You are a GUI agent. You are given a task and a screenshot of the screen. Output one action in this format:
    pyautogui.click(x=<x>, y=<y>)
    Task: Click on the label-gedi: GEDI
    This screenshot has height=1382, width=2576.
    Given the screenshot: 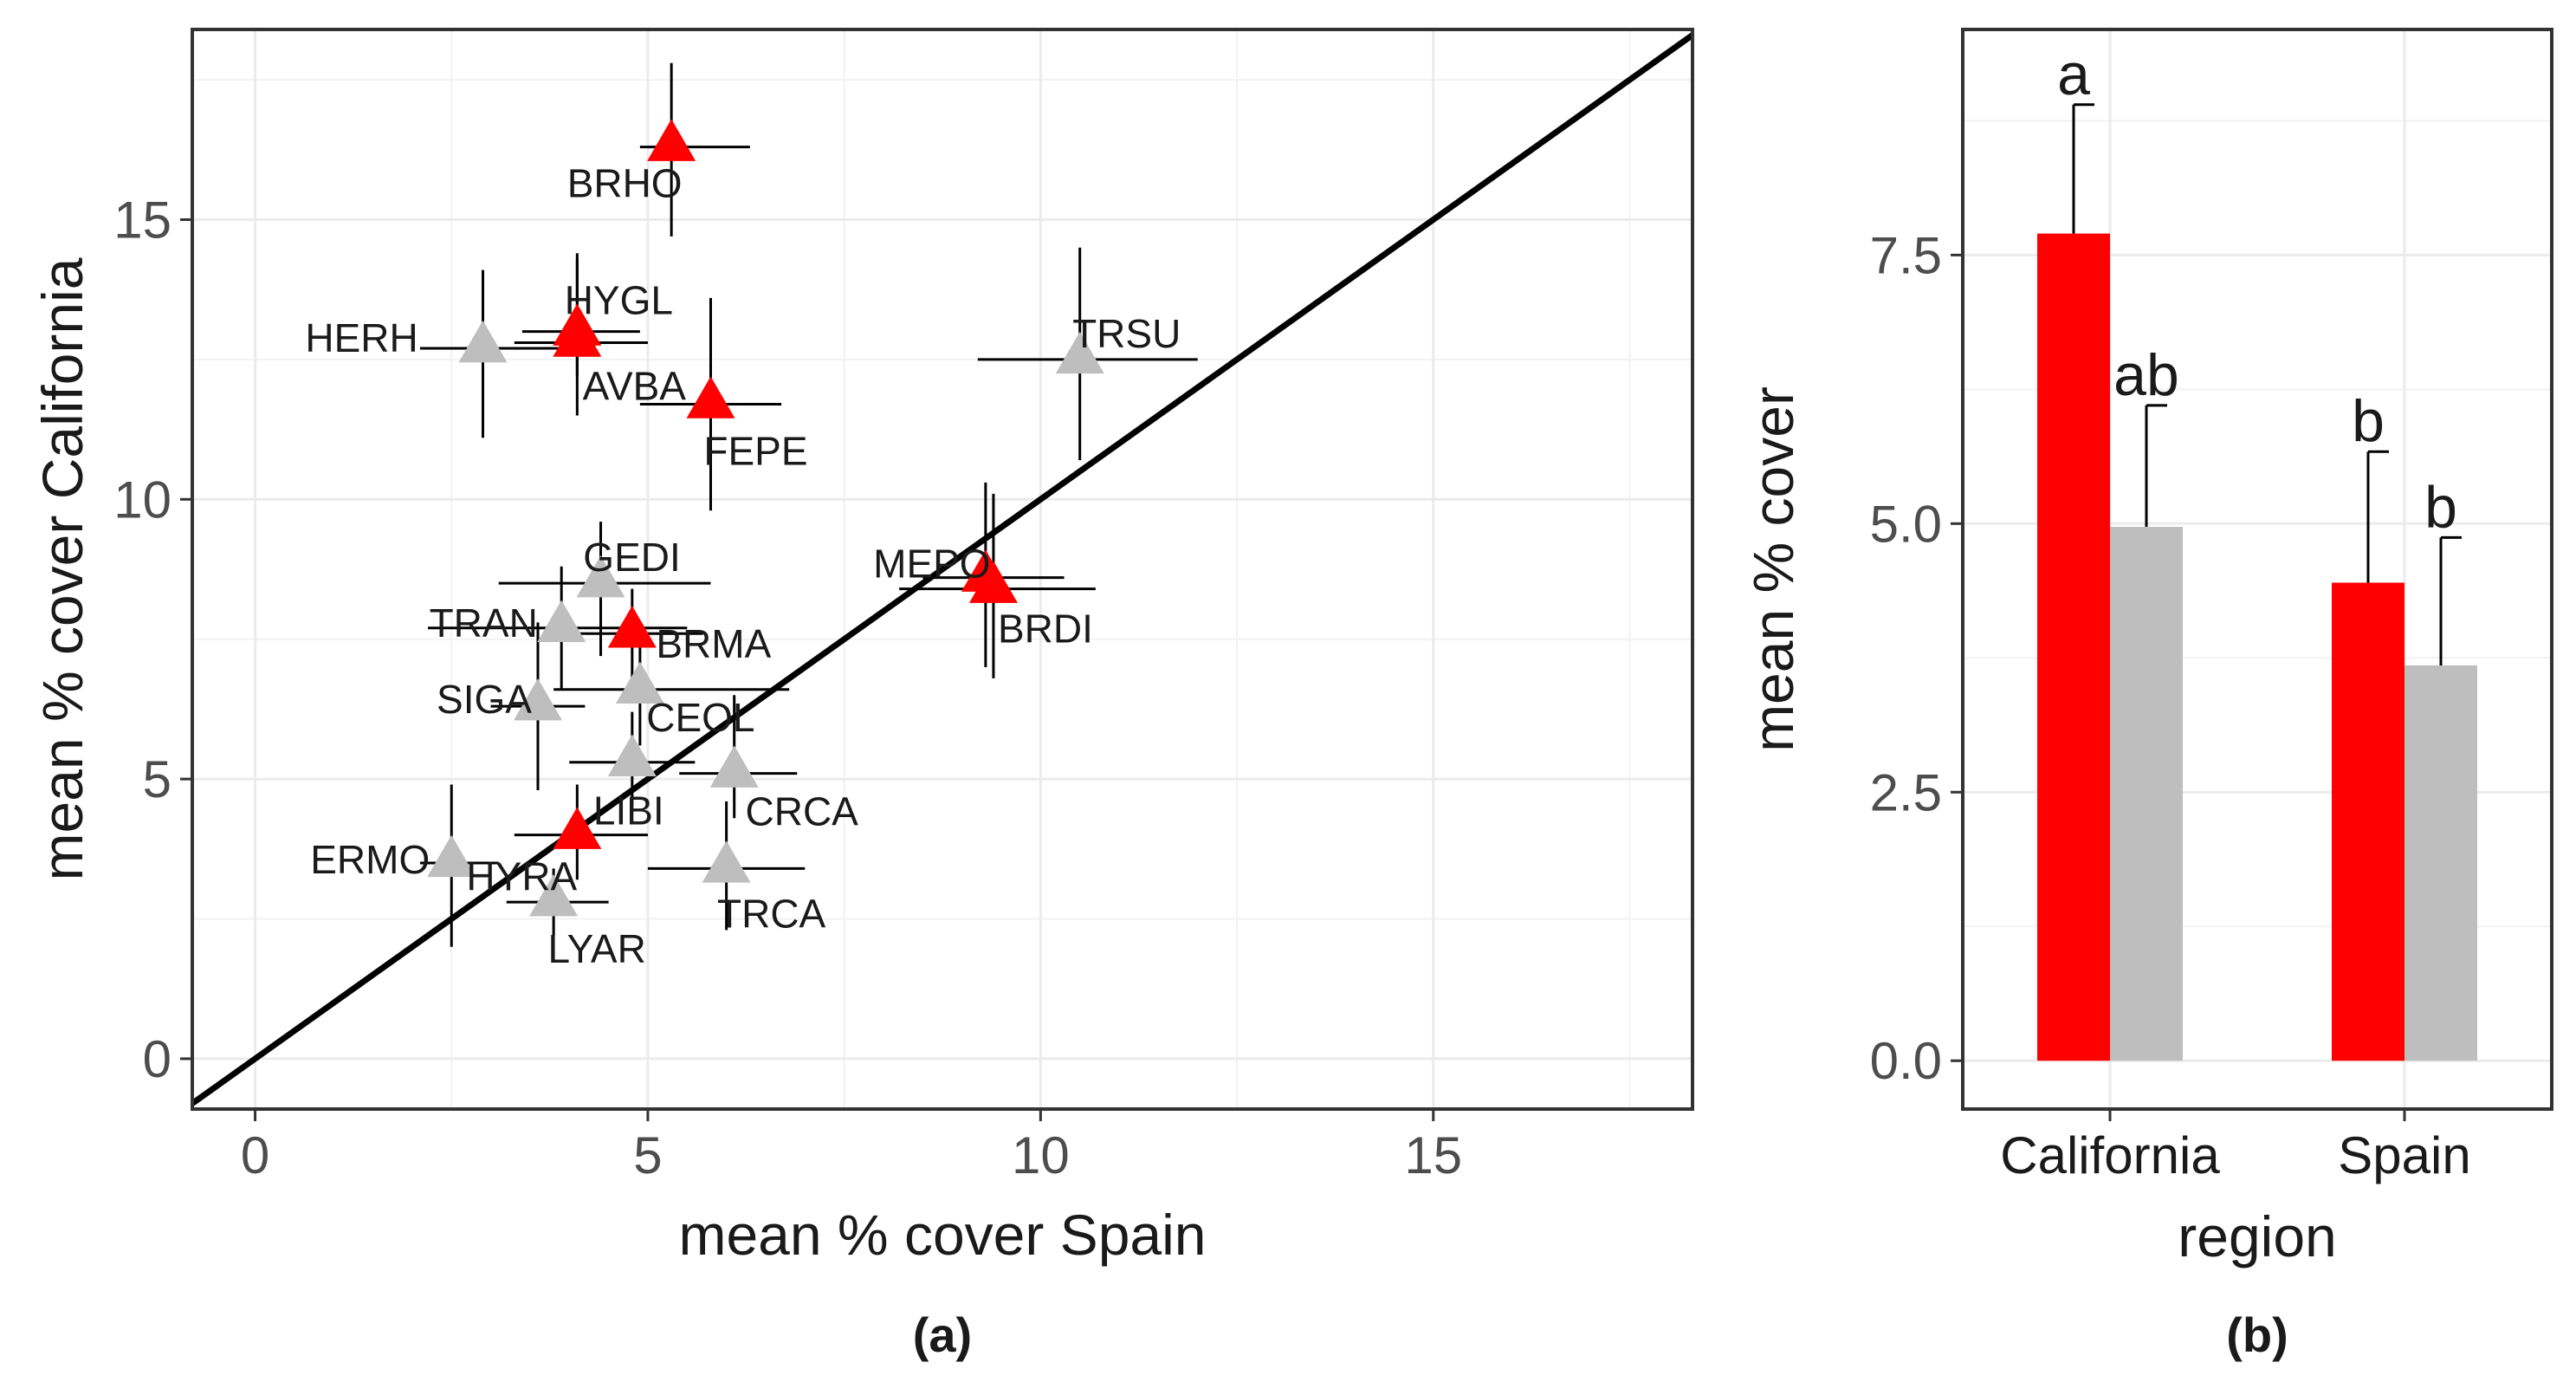 What is the action you would take?
    pyautogui.click(x=631, y=557)
    